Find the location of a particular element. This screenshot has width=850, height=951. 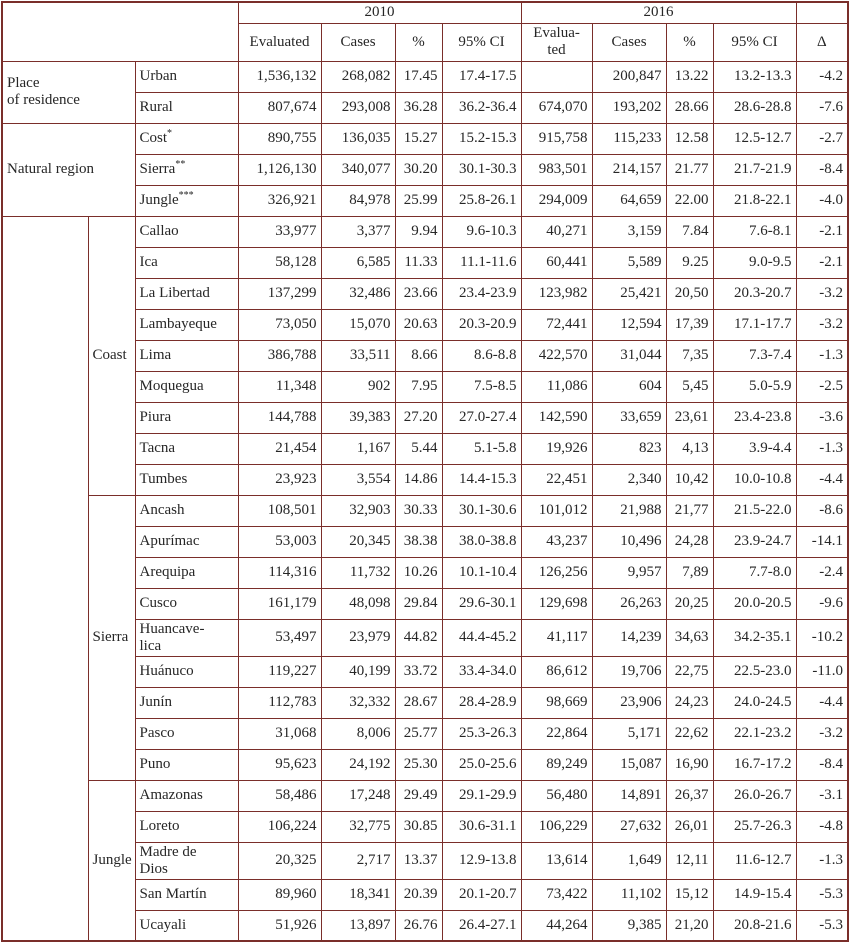

data-cell: -10.2 is located at coordinates (822, 637).